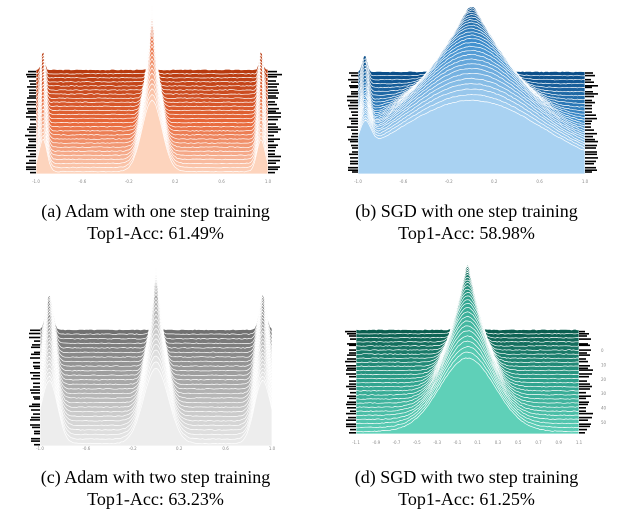 The height and width of the screenshot is (523, 623). Describe the element at coordinates (376, 442) in the screenshot. I see `x-tick-label-d-1: -0.9` at that location.